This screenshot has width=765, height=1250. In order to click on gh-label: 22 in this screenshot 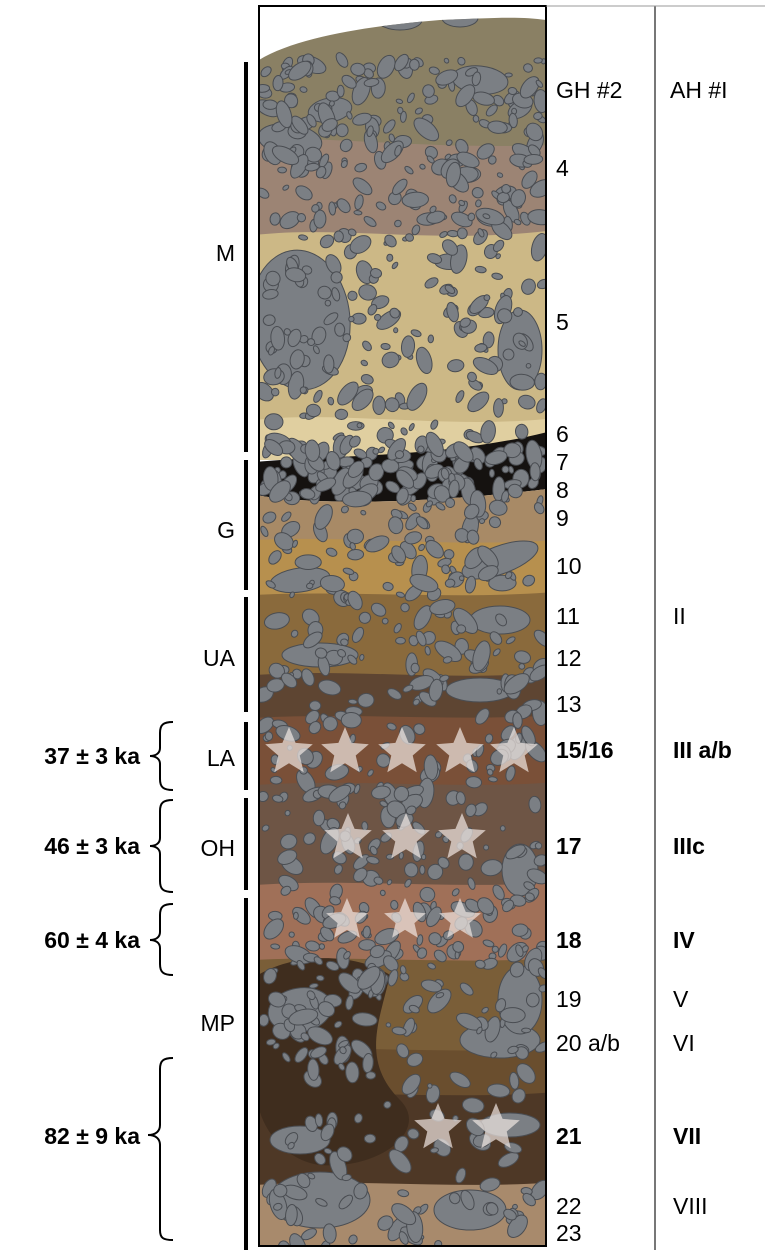, I will do `click(569, 1206)`.